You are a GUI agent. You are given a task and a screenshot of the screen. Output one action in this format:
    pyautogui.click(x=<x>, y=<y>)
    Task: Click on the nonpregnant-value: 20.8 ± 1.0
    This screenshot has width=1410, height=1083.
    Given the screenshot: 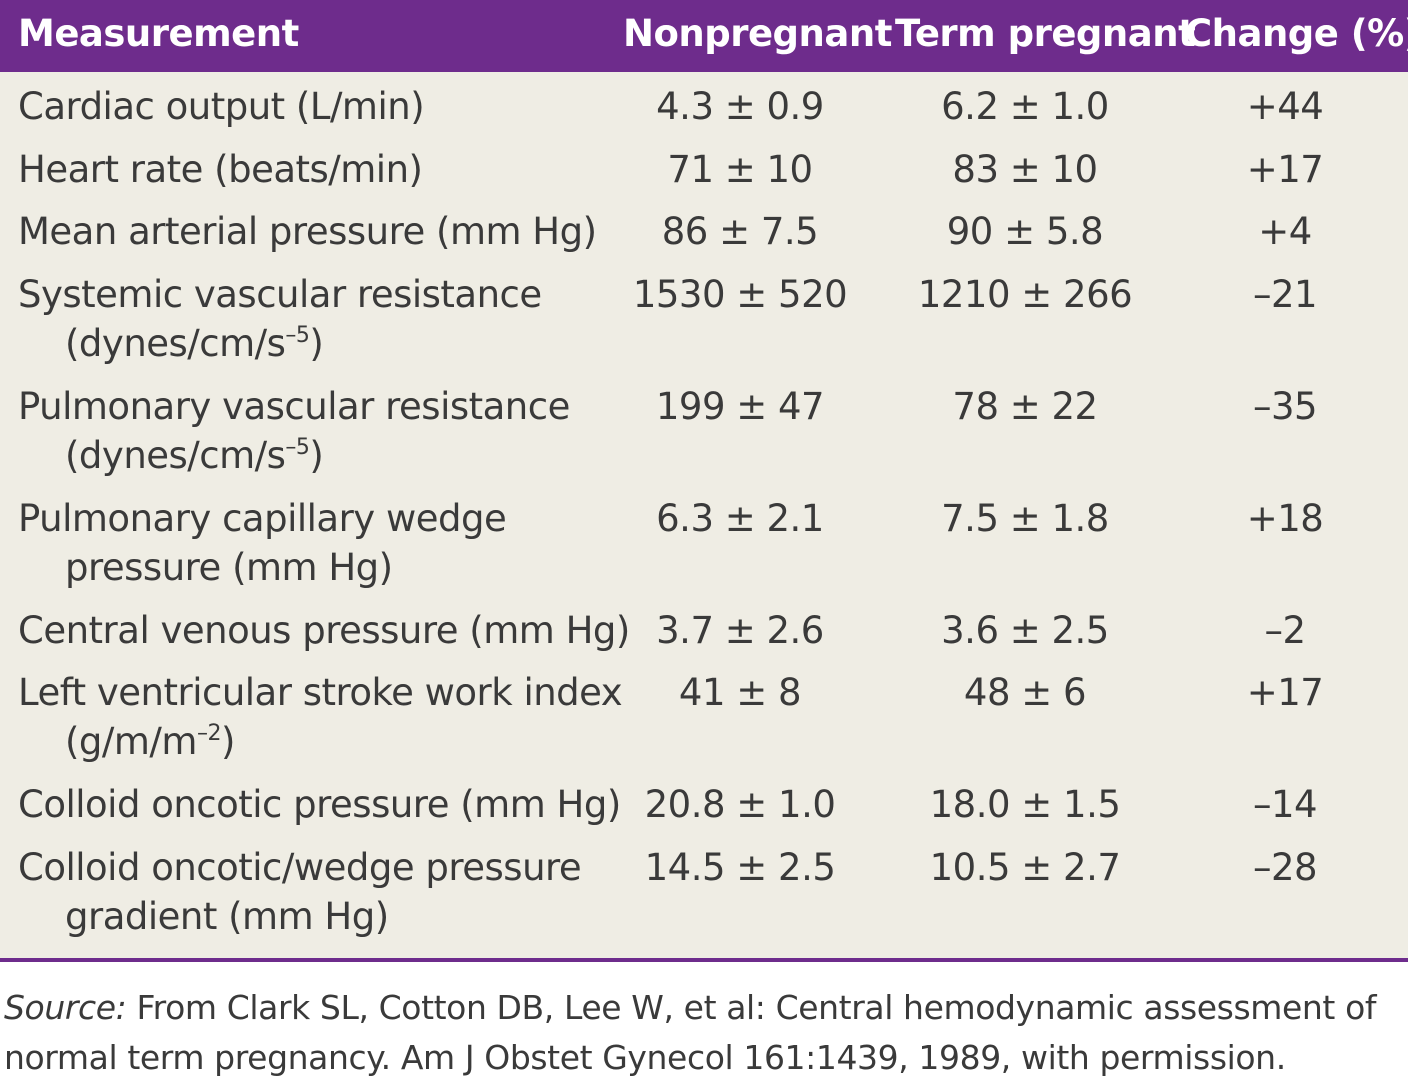 What is the action you would take?
    pyautogui.click(x=740, y=804)
    